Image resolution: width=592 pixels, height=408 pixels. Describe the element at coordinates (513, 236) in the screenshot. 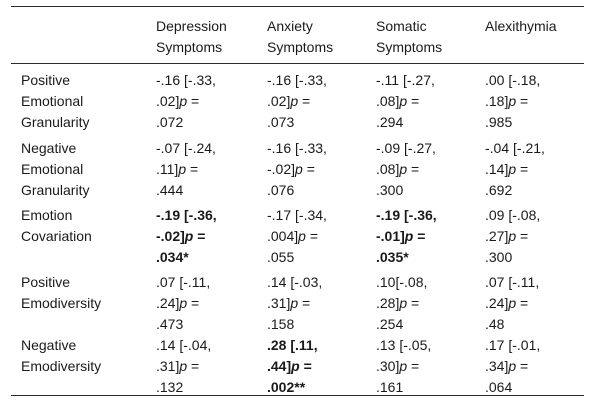

I see `table-cell: .09 [-.08, .27]p = .300` at that location.